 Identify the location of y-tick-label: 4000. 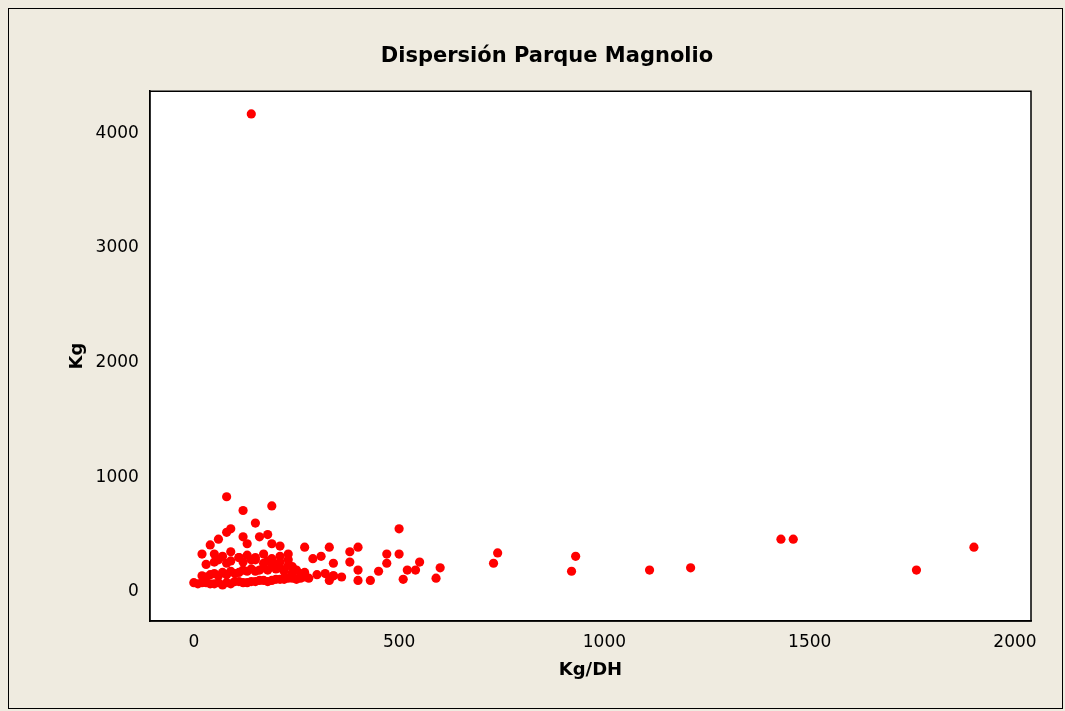
(117, 131).